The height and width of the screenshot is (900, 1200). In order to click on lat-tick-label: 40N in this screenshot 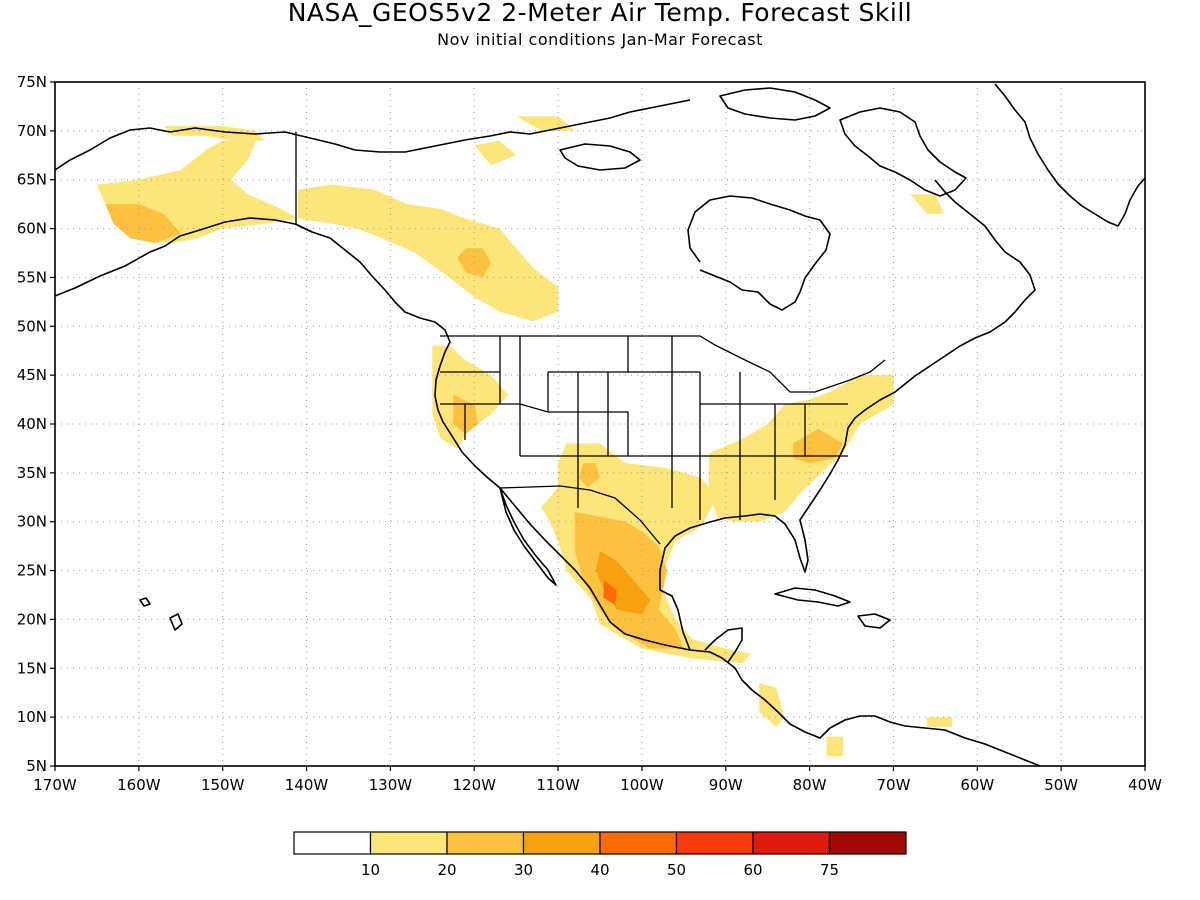, I will do `click(32, 424)`.